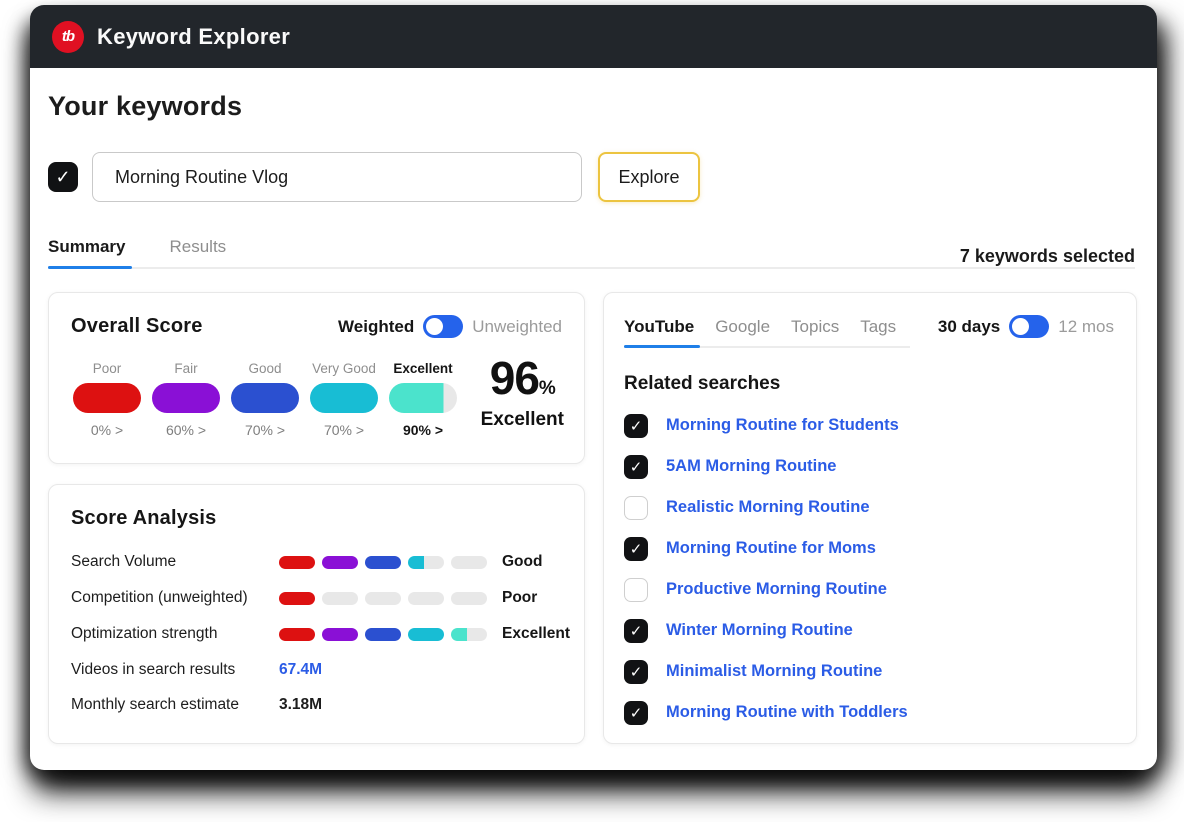  What do you see at coordinates (63, 177) in the screenshot?
I see `keyword-checkbox: ✓` at bounding box center [63, 177].